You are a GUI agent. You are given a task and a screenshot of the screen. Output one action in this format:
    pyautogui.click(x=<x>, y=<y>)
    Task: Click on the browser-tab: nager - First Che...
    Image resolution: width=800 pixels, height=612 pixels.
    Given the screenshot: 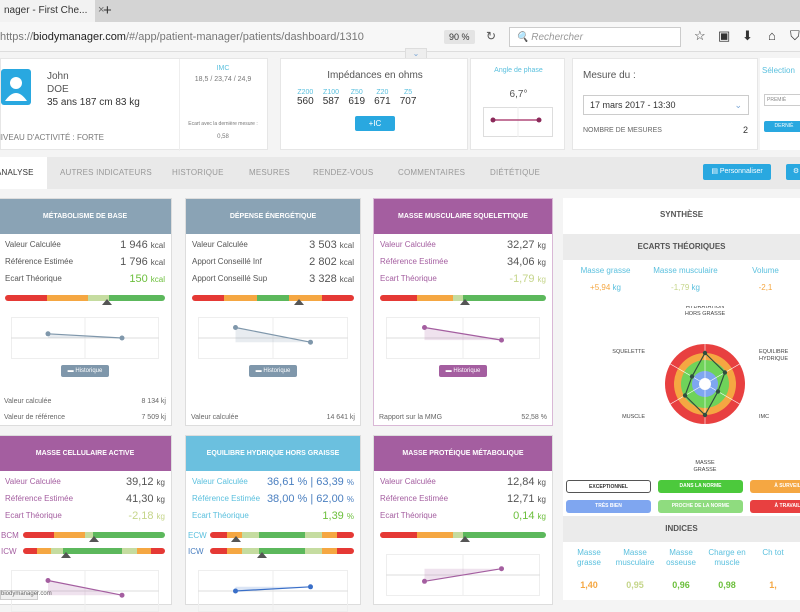 What is the action you would take?
    pyautogui.click(x=47, y=11)
    